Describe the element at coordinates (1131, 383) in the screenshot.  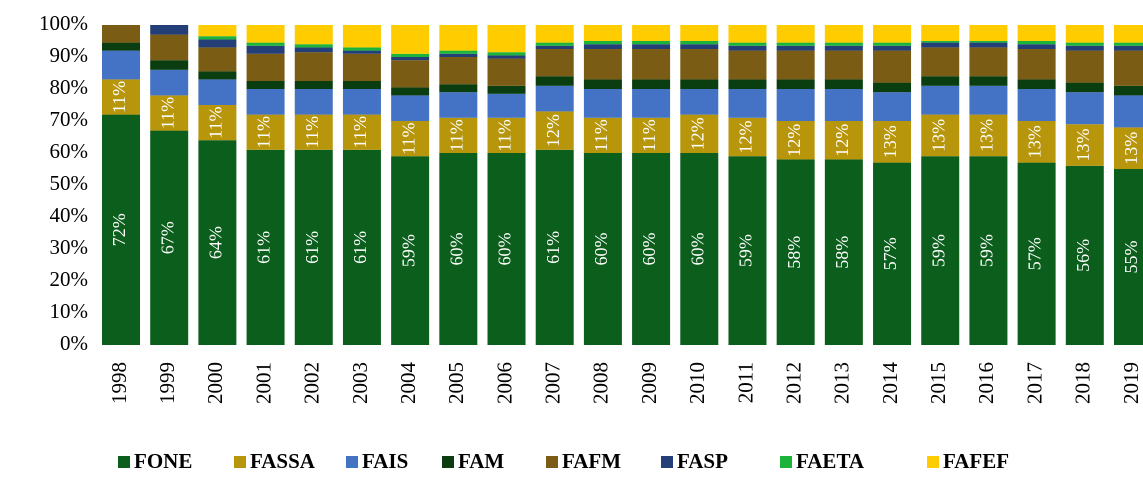
I see `x-tick-label: 2019` at that location.